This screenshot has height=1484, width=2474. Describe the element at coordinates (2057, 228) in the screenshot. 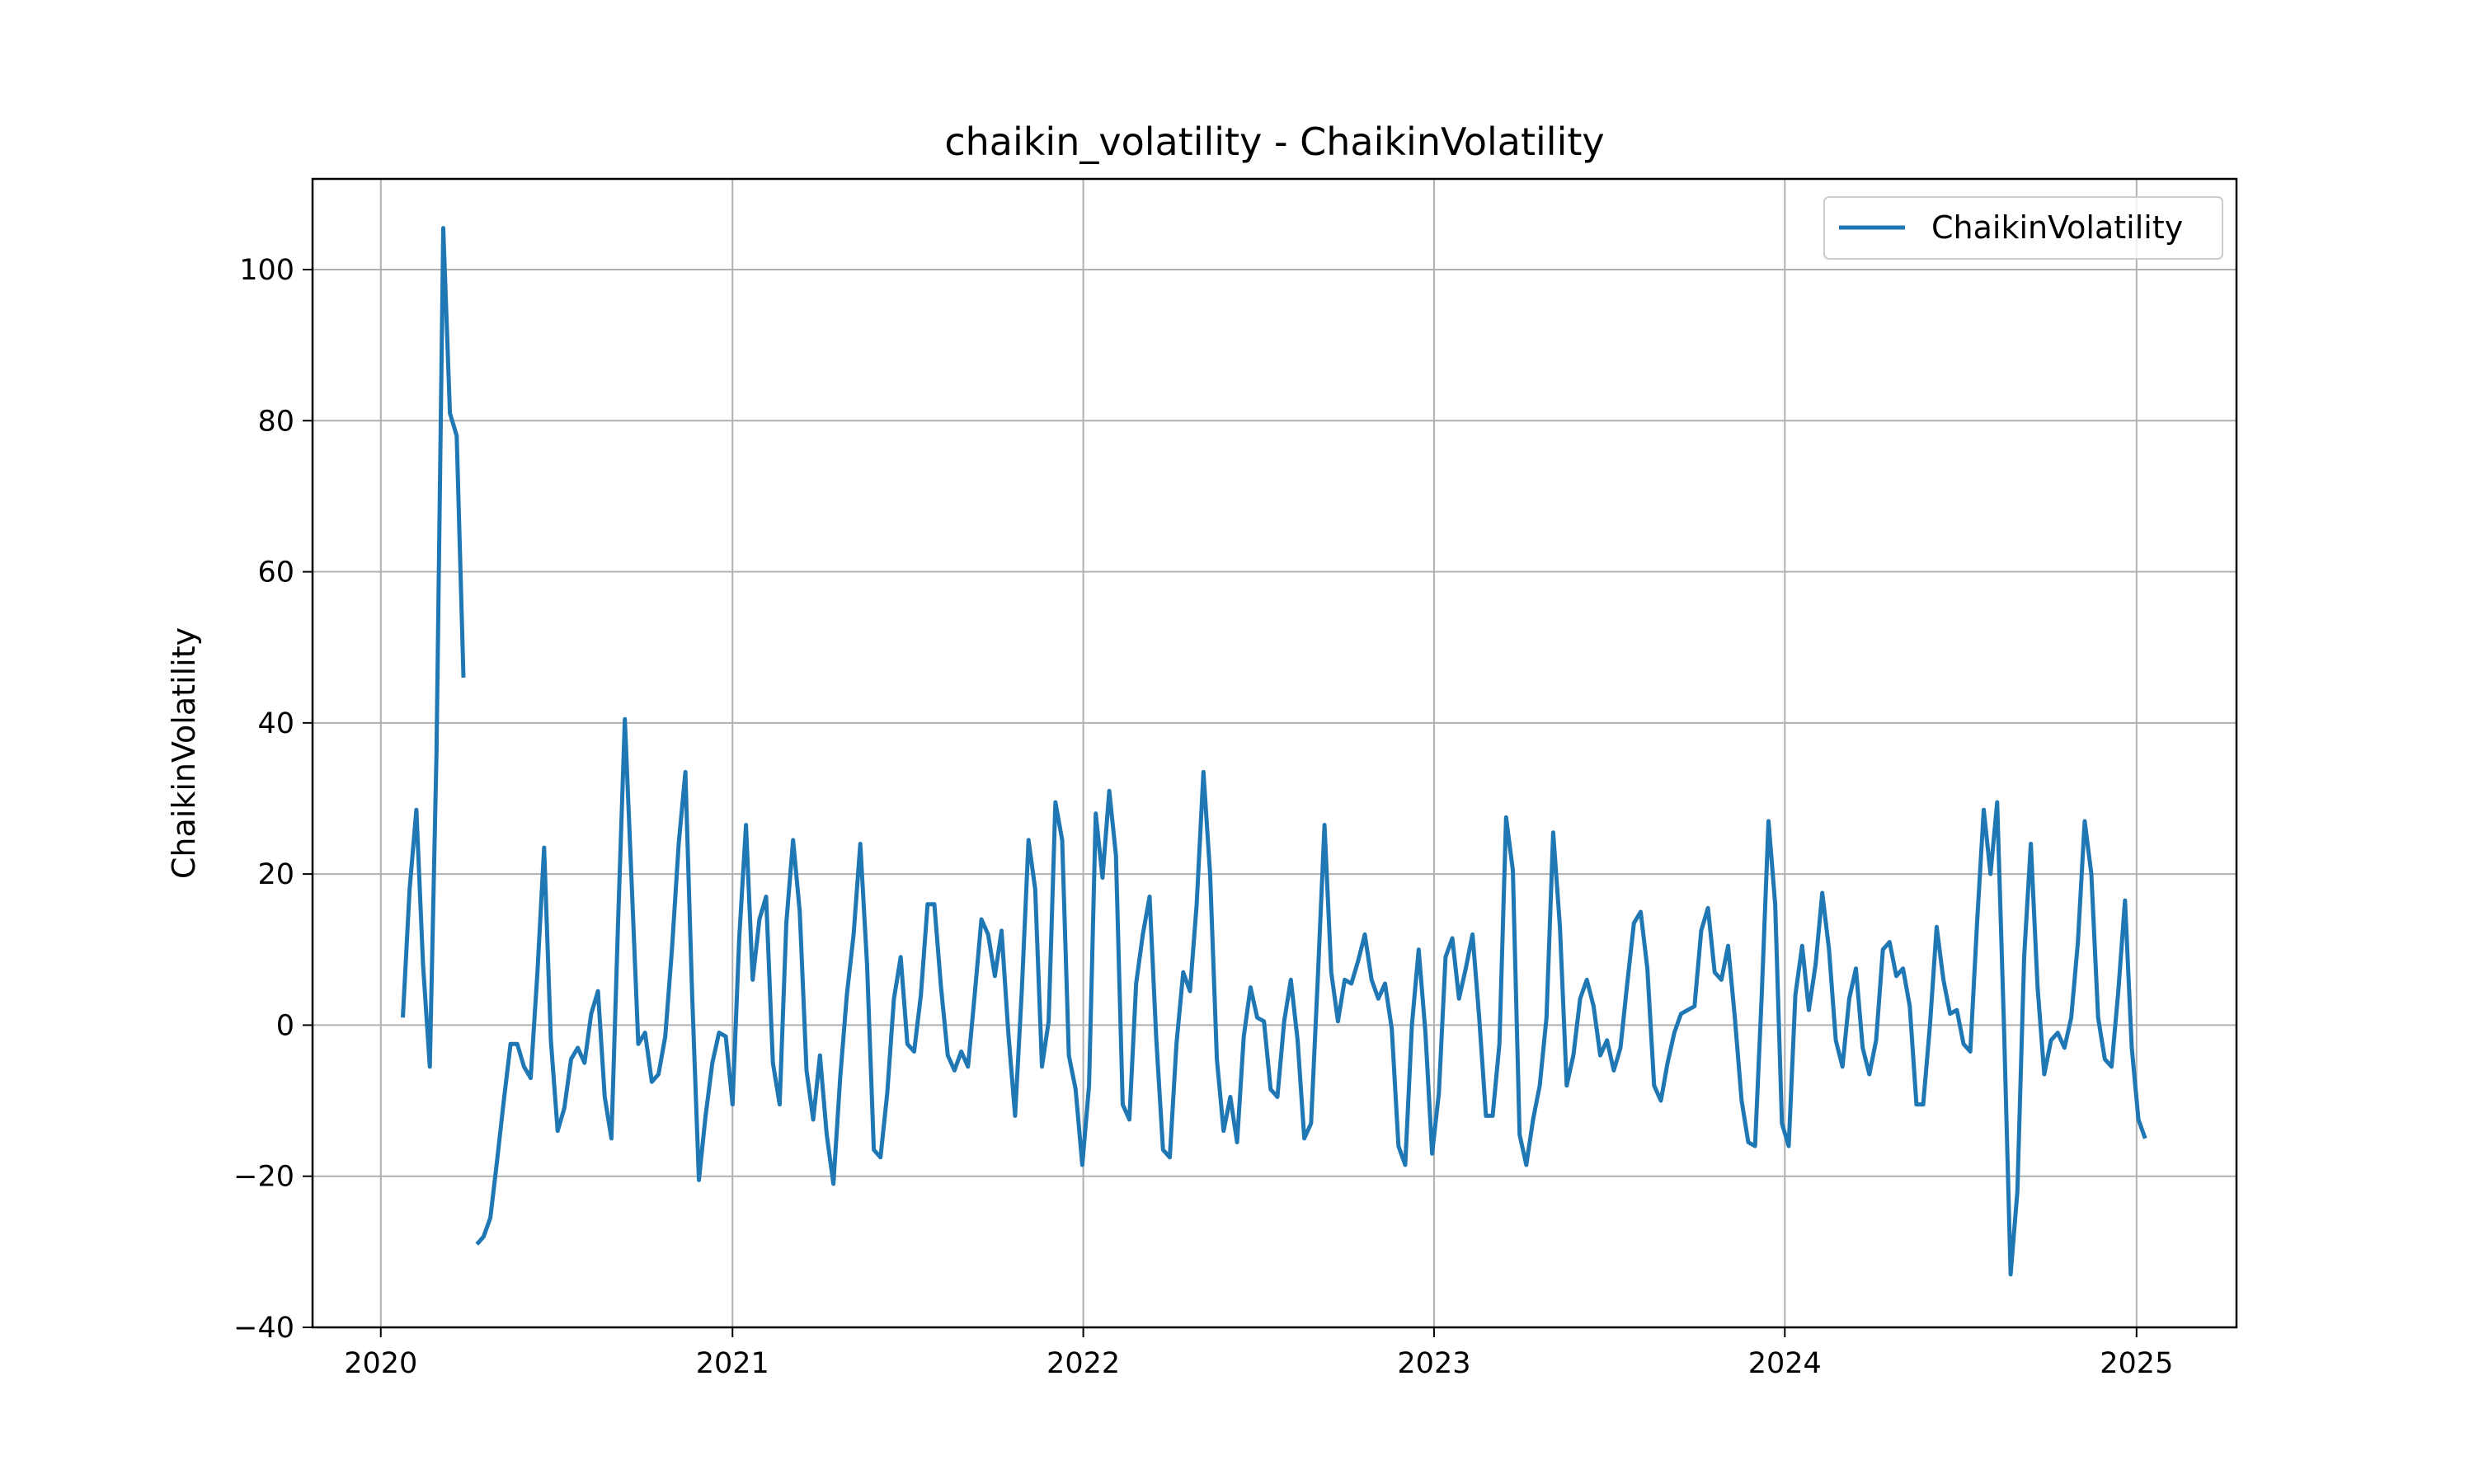

I see `legend-label: ChaikinVolatility` at that location.